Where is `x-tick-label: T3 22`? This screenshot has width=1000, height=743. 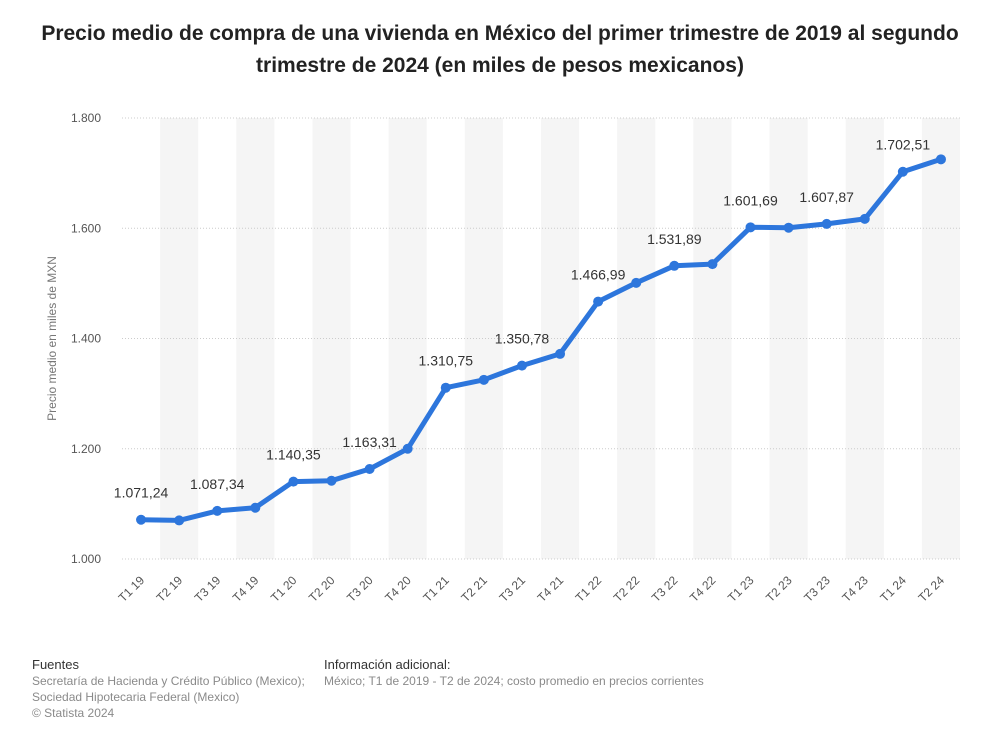
x-tick-label: T3 22 is located at coordinates (665, 589).